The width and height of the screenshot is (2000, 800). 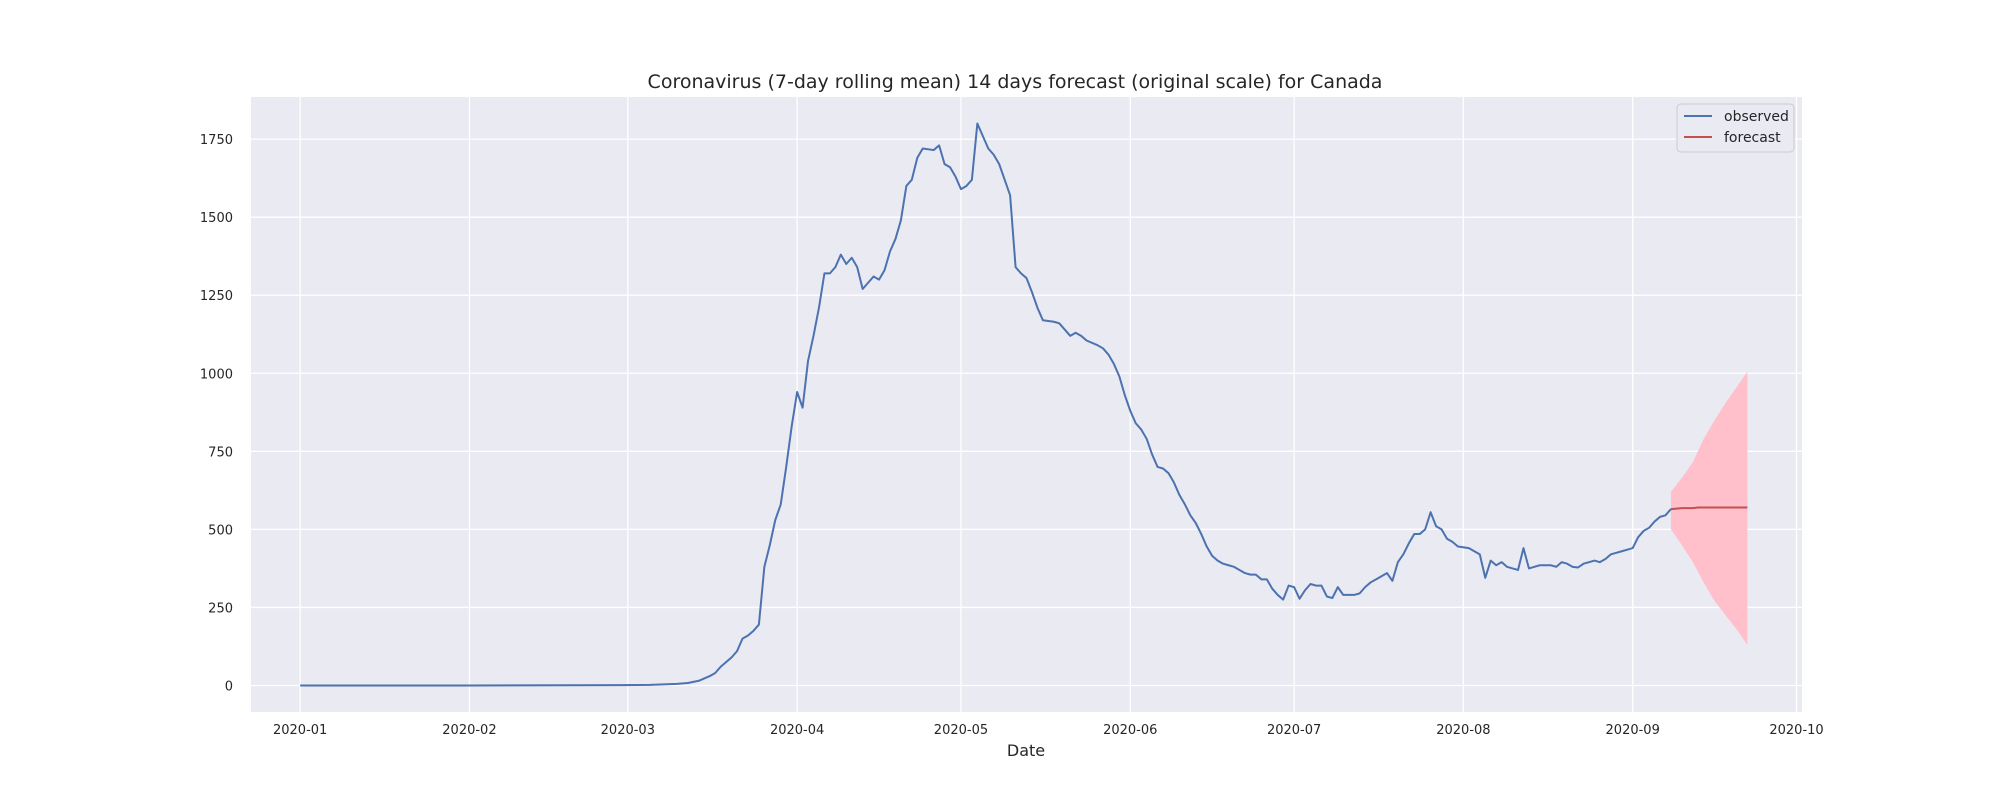 What do you see at coordinates (300, 730) in the screenshot?
I see `x-tick-label: 2020-01` at bounding box center [300, 730].